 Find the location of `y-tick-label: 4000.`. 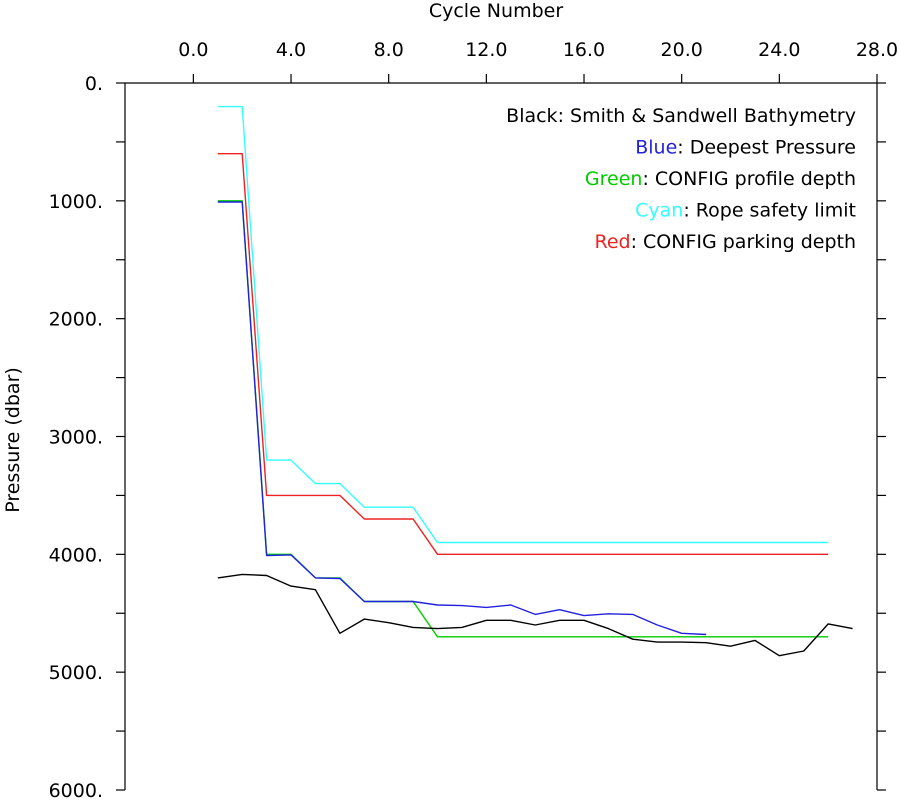

y-tick-label: 4000. is located at coordinates (76, 555).